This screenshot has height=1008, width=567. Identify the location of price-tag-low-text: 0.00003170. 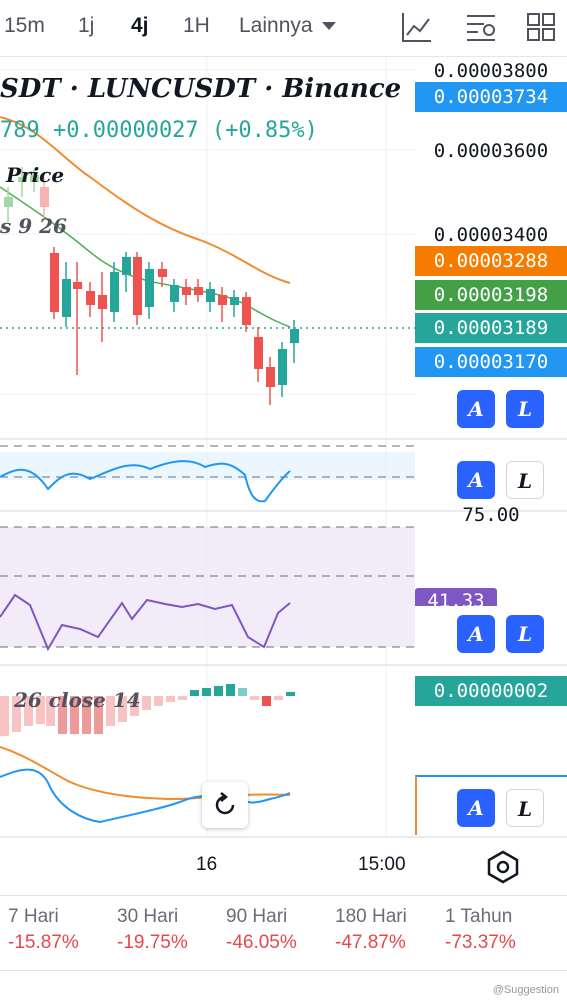
(491, 362).